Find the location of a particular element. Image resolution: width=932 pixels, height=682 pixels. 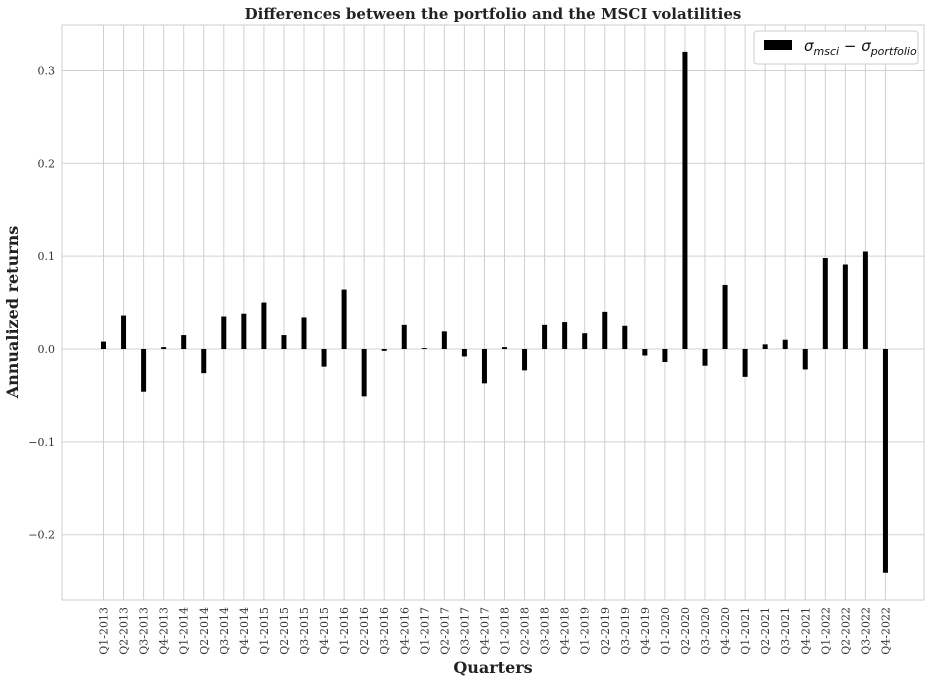

y-axis-title: Annualized returns is located at coordinates (12, 313).